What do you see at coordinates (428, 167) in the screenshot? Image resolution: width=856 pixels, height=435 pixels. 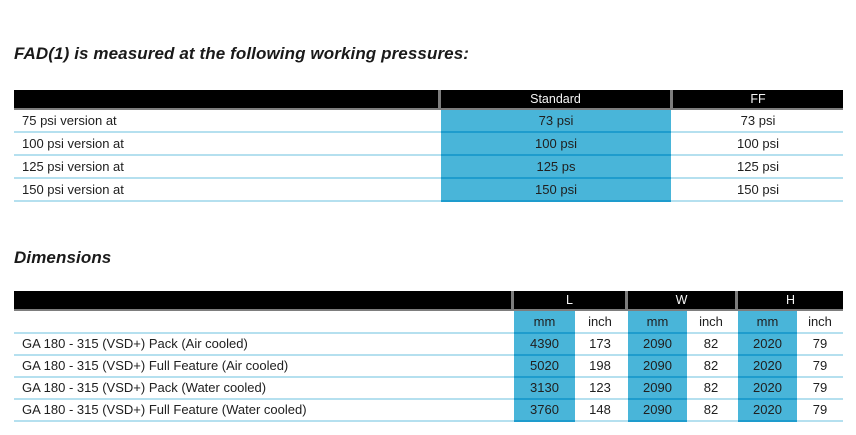 I see `pressure-row-125psi: 125 psi version at 125 ps 125 psi` at bounding box center [428, 167].